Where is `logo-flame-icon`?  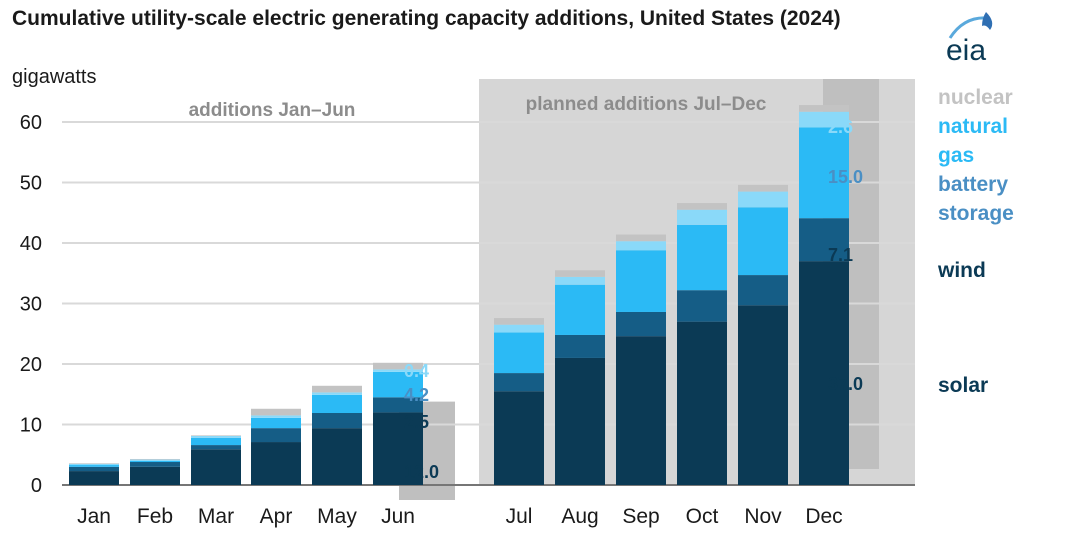
logo-flame-icon is located at coordinates (987, 21).